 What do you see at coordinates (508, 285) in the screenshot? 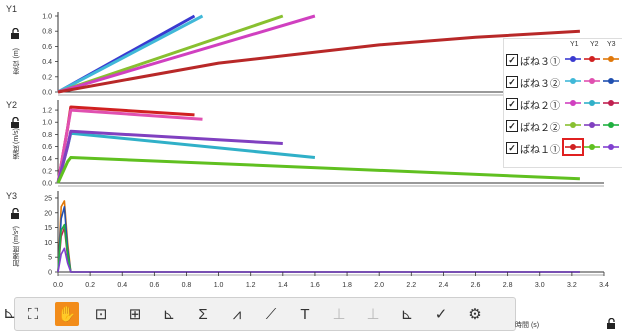
I see `x-tick-label: 2.8` at bounding box center [508, 285].